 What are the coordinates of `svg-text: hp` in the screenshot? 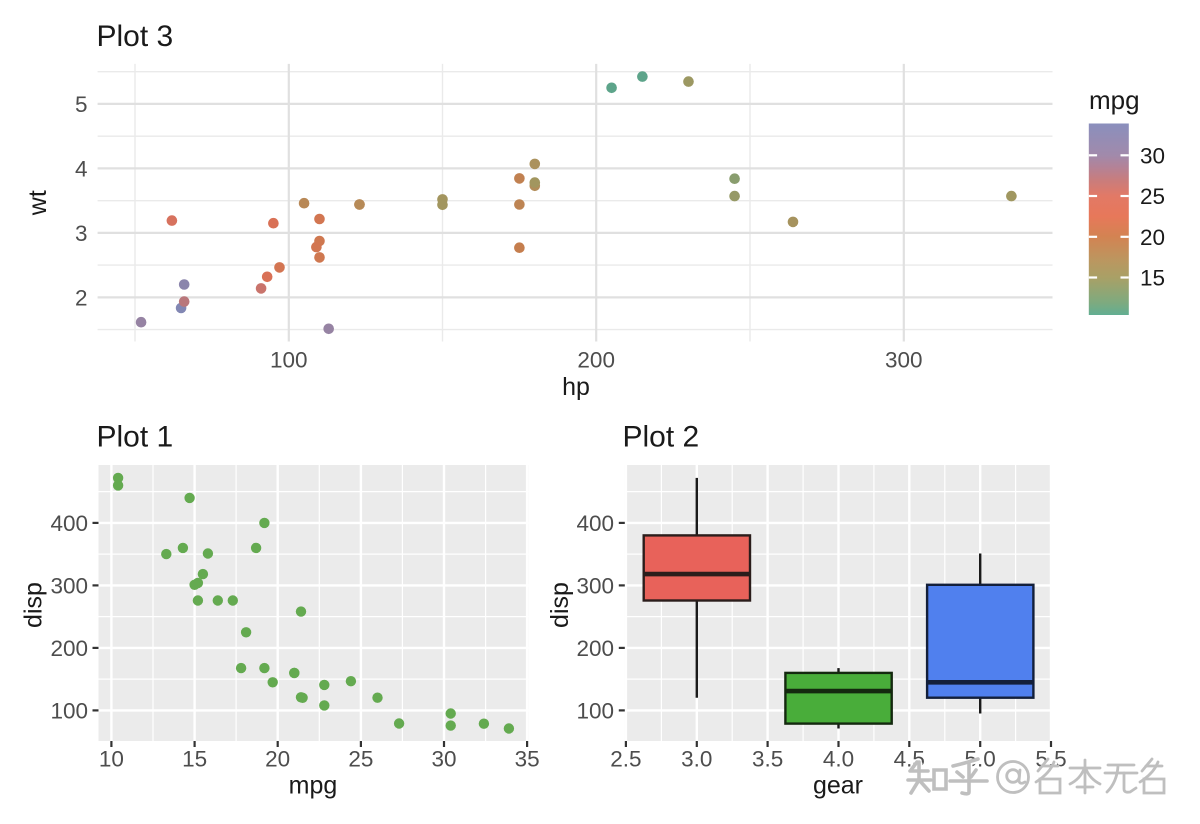 It's located at (576, 387).